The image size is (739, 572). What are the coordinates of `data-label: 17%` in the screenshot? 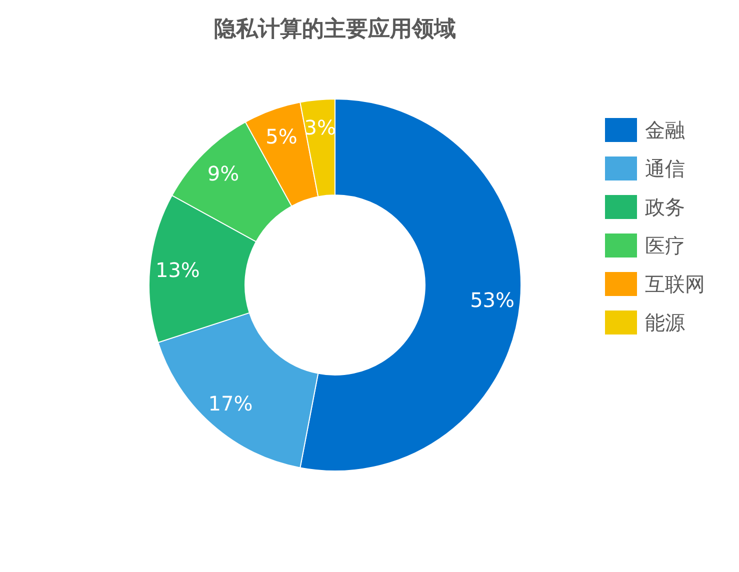 It's located at (230, 404).